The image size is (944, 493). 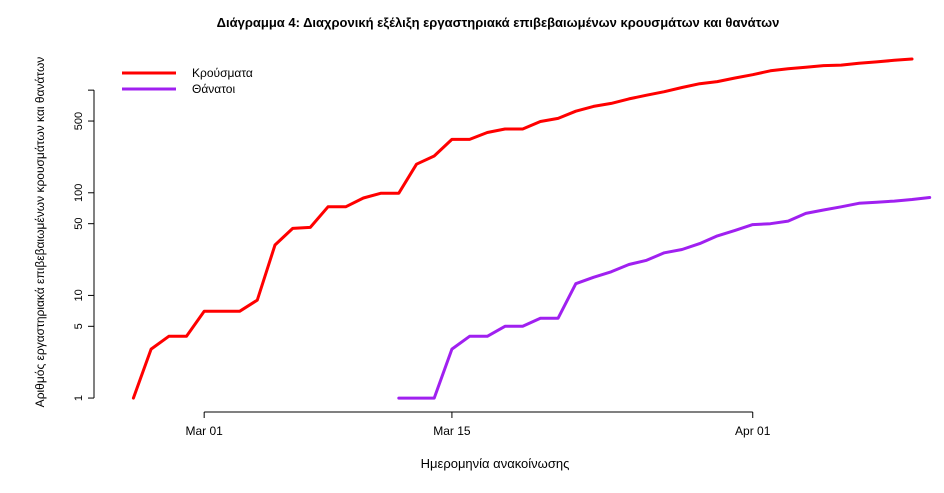 I want to click on y-tick-label: 5, so click(x=79, y=326).